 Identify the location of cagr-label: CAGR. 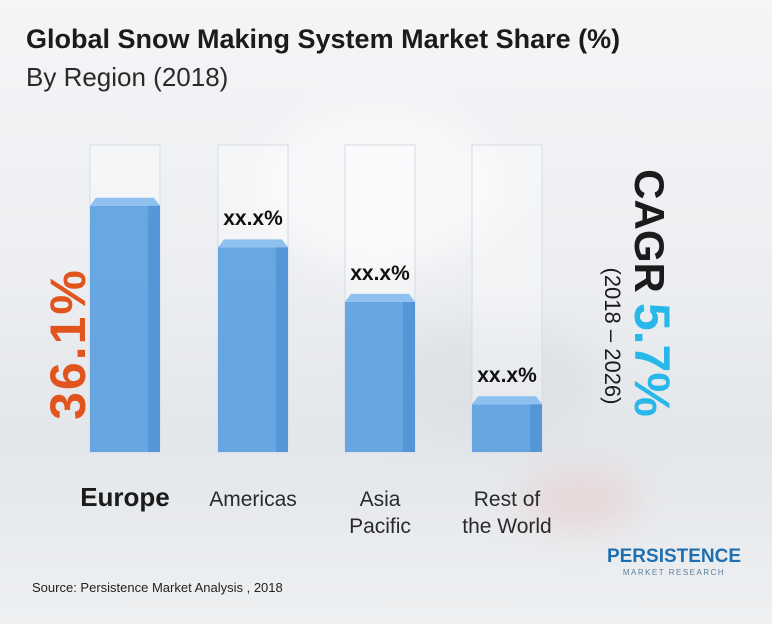
(649, 231).